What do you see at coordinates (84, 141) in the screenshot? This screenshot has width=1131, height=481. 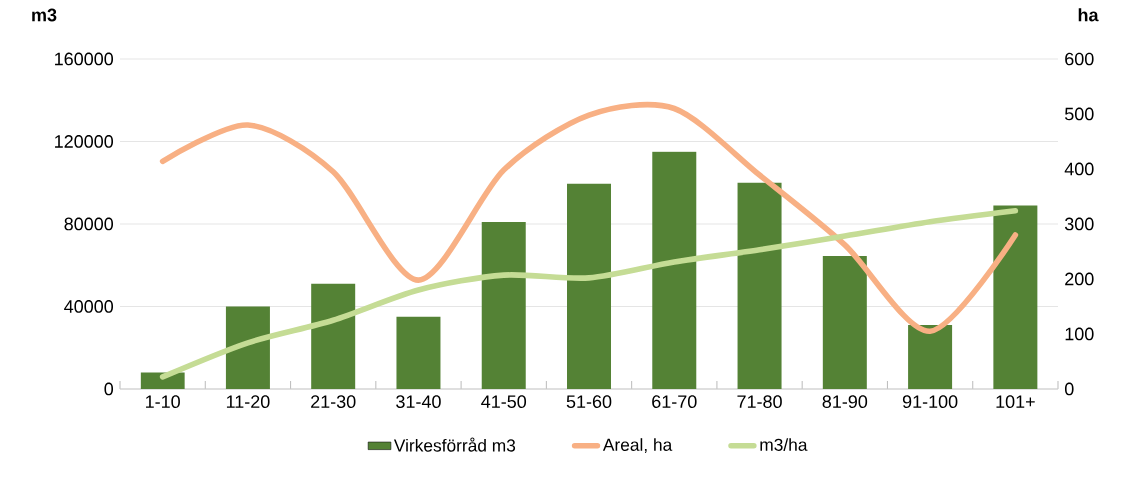 I see `y-tick-label: 120000` at bounding box center [84, 141].